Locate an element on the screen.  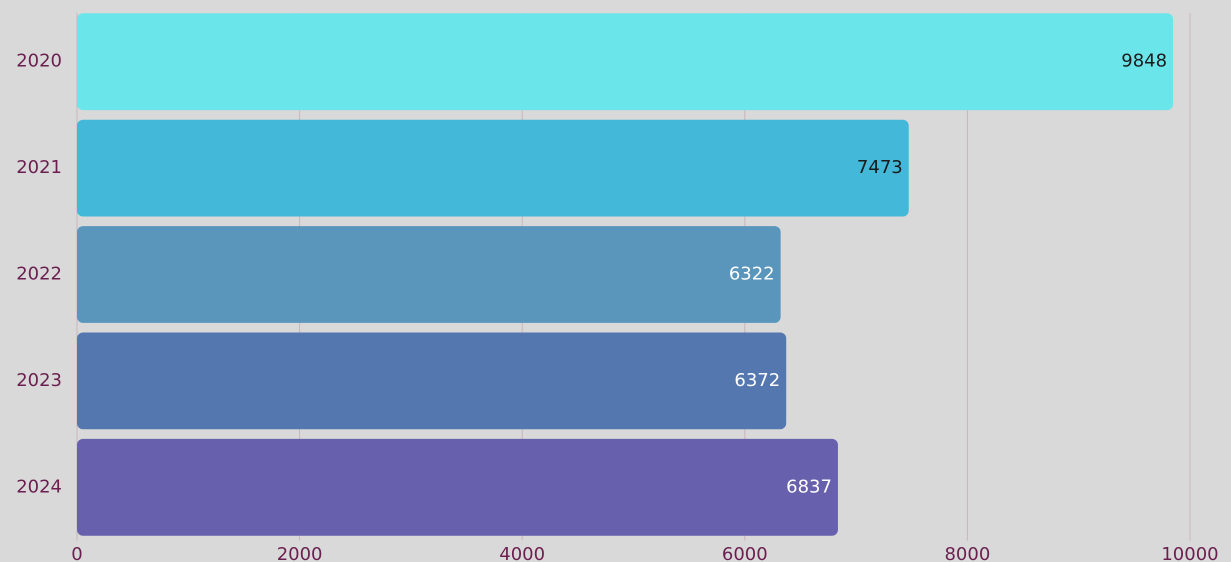
value-label: 6322 is located at coordinates (752, 274).